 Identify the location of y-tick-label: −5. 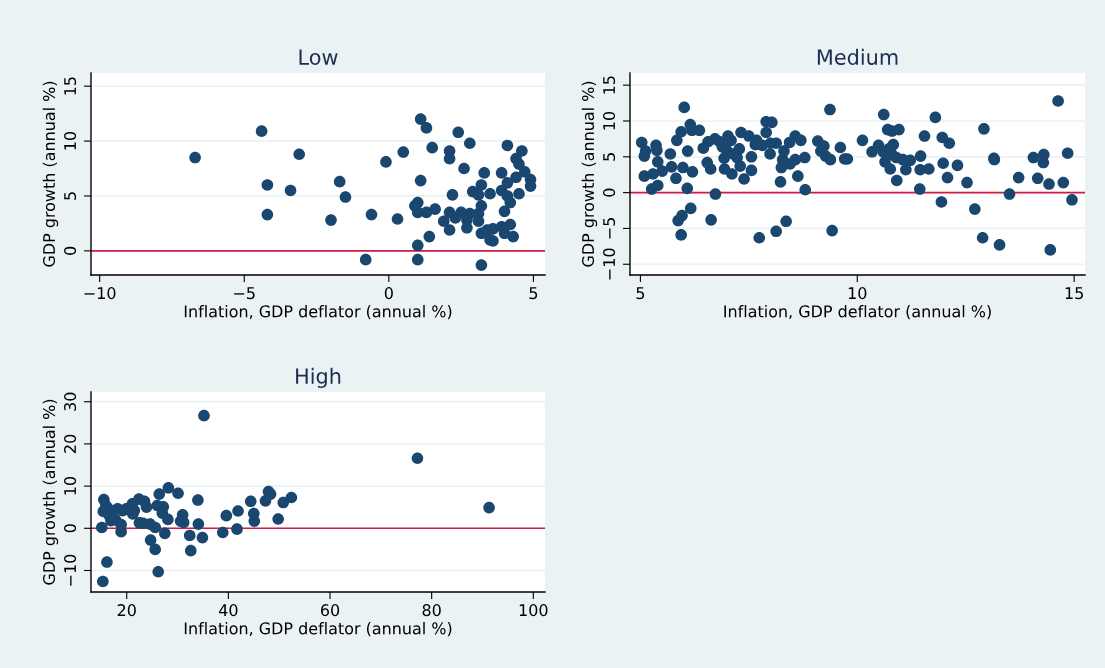
(609, 228).